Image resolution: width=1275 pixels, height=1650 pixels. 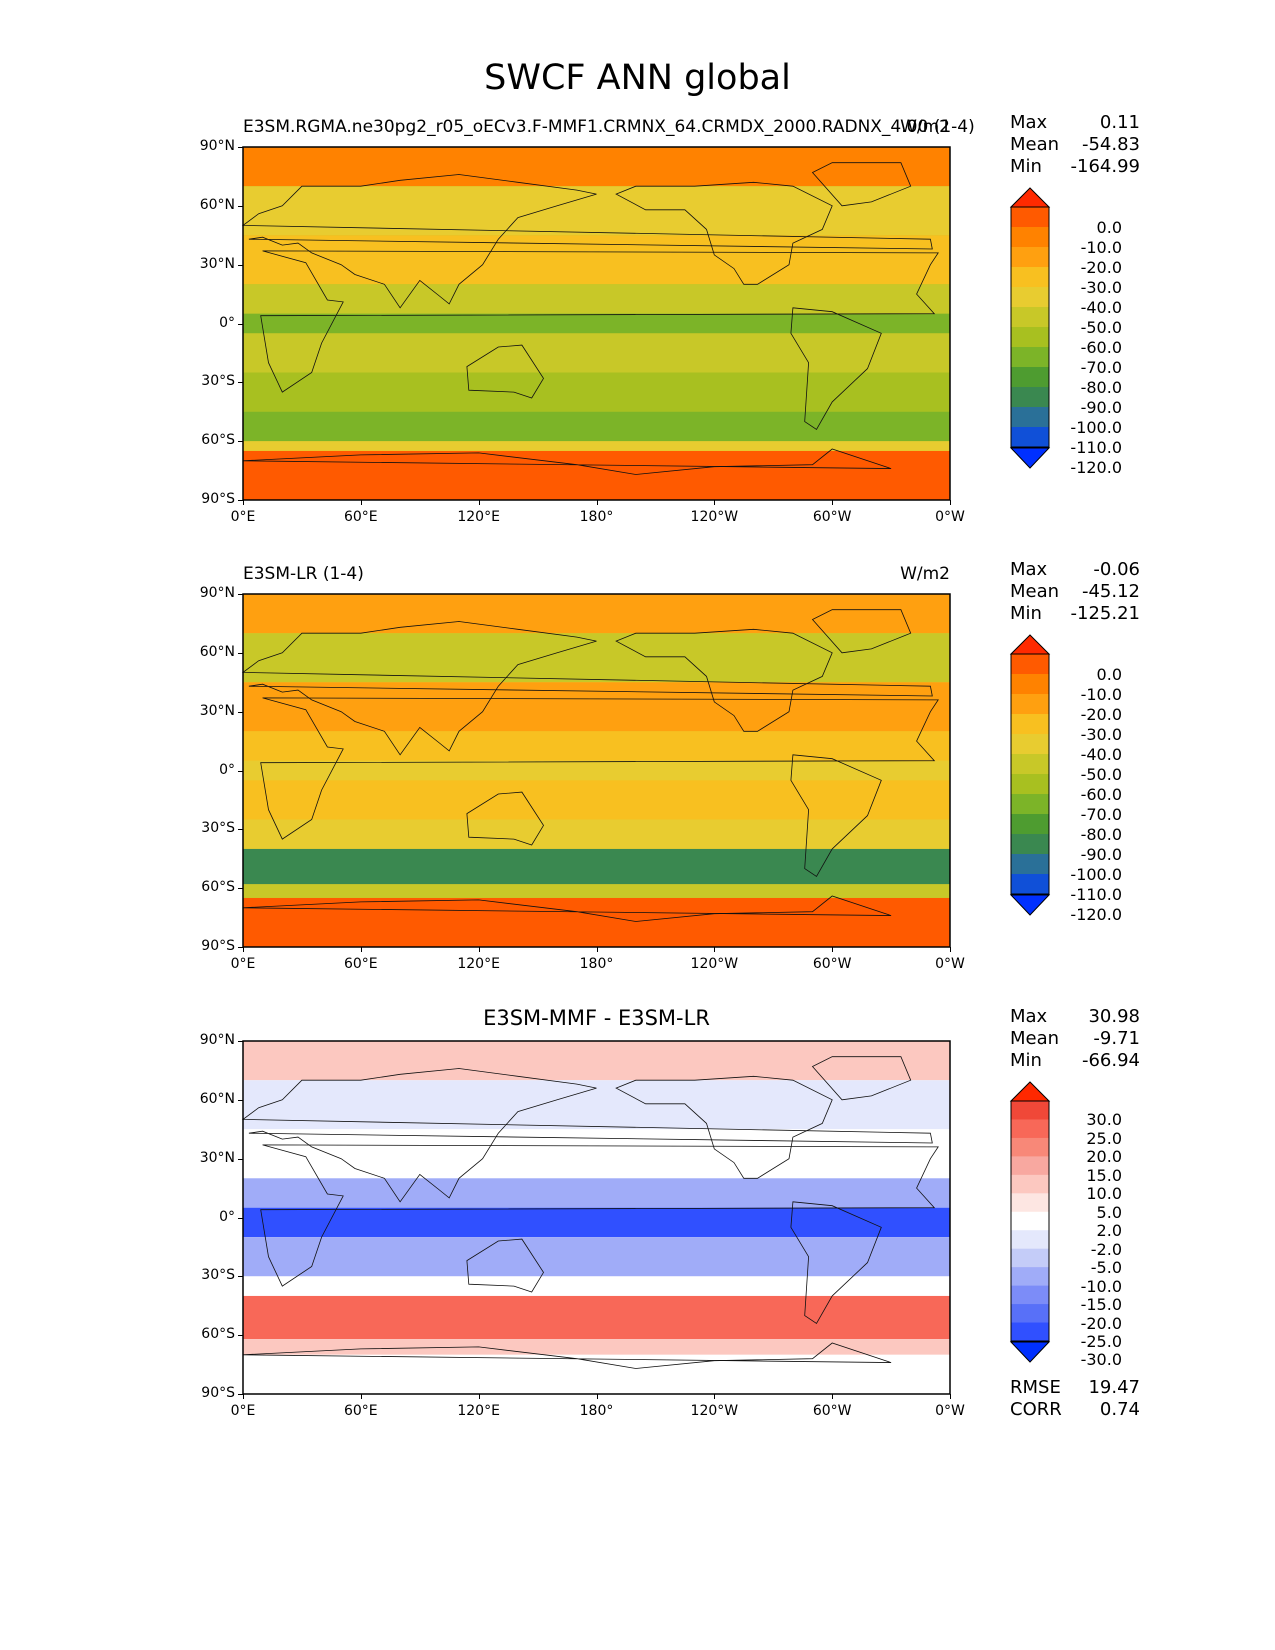 What do you see at coordinates (227, 322) in the screenshot?
I see `lat-tick-label: 0°` at bounding box center [227, 322].